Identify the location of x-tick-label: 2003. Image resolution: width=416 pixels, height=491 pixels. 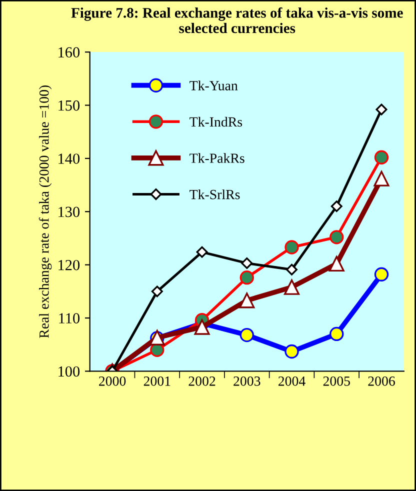
(247, 381).